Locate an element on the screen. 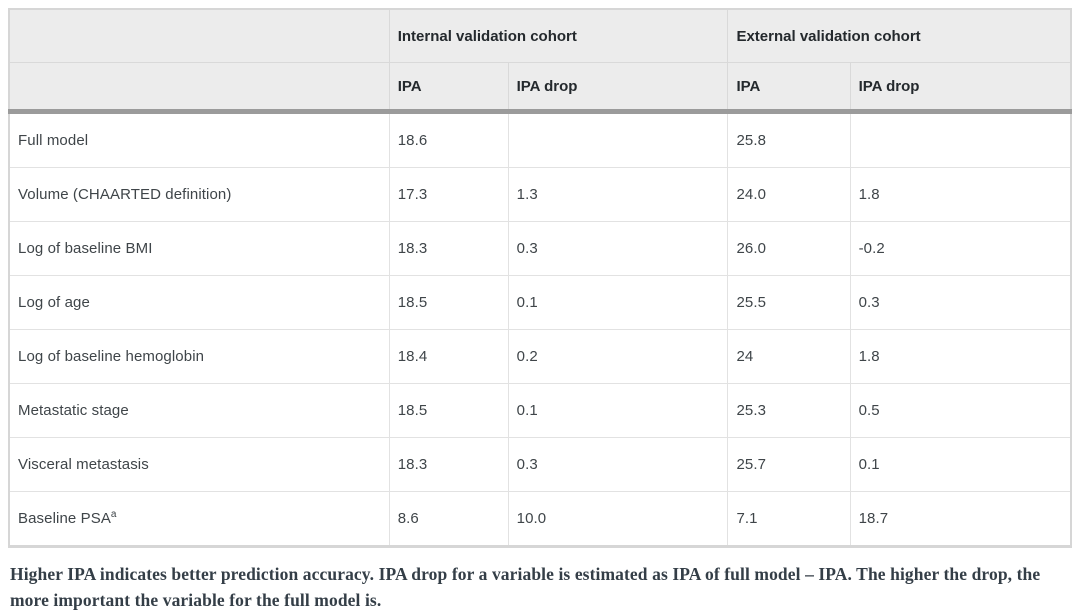 This screenshot has height=614, width=1080. external-ipa-value: 25.7 is located at coordinates (789, 464).